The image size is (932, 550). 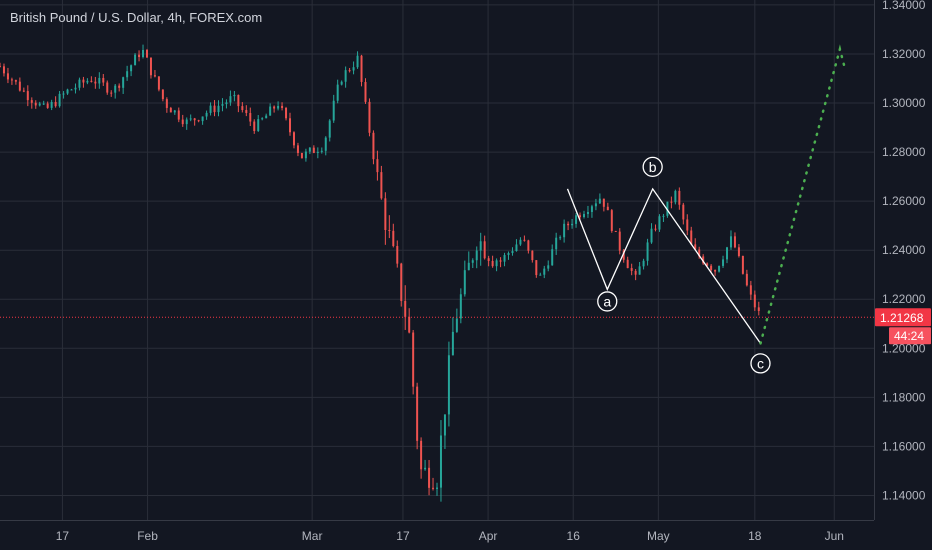 What do you see at coordinates (312, 536) in the screenshot?
I see `x-tick-label-2: Mar` at bounding box center [312, 536].